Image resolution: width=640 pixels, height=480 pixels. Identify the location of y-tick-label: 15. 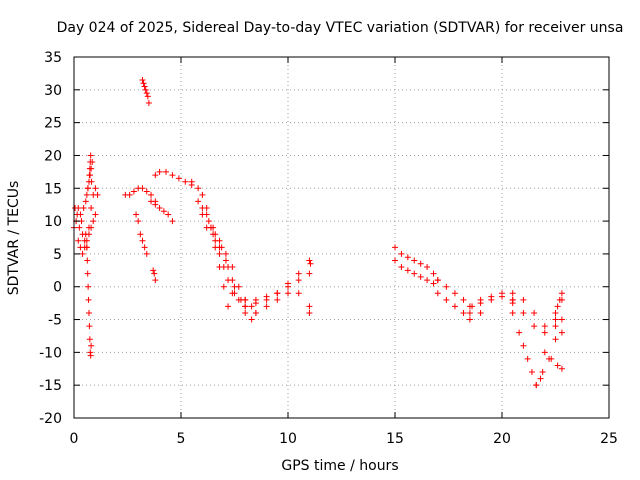
(53, 189).